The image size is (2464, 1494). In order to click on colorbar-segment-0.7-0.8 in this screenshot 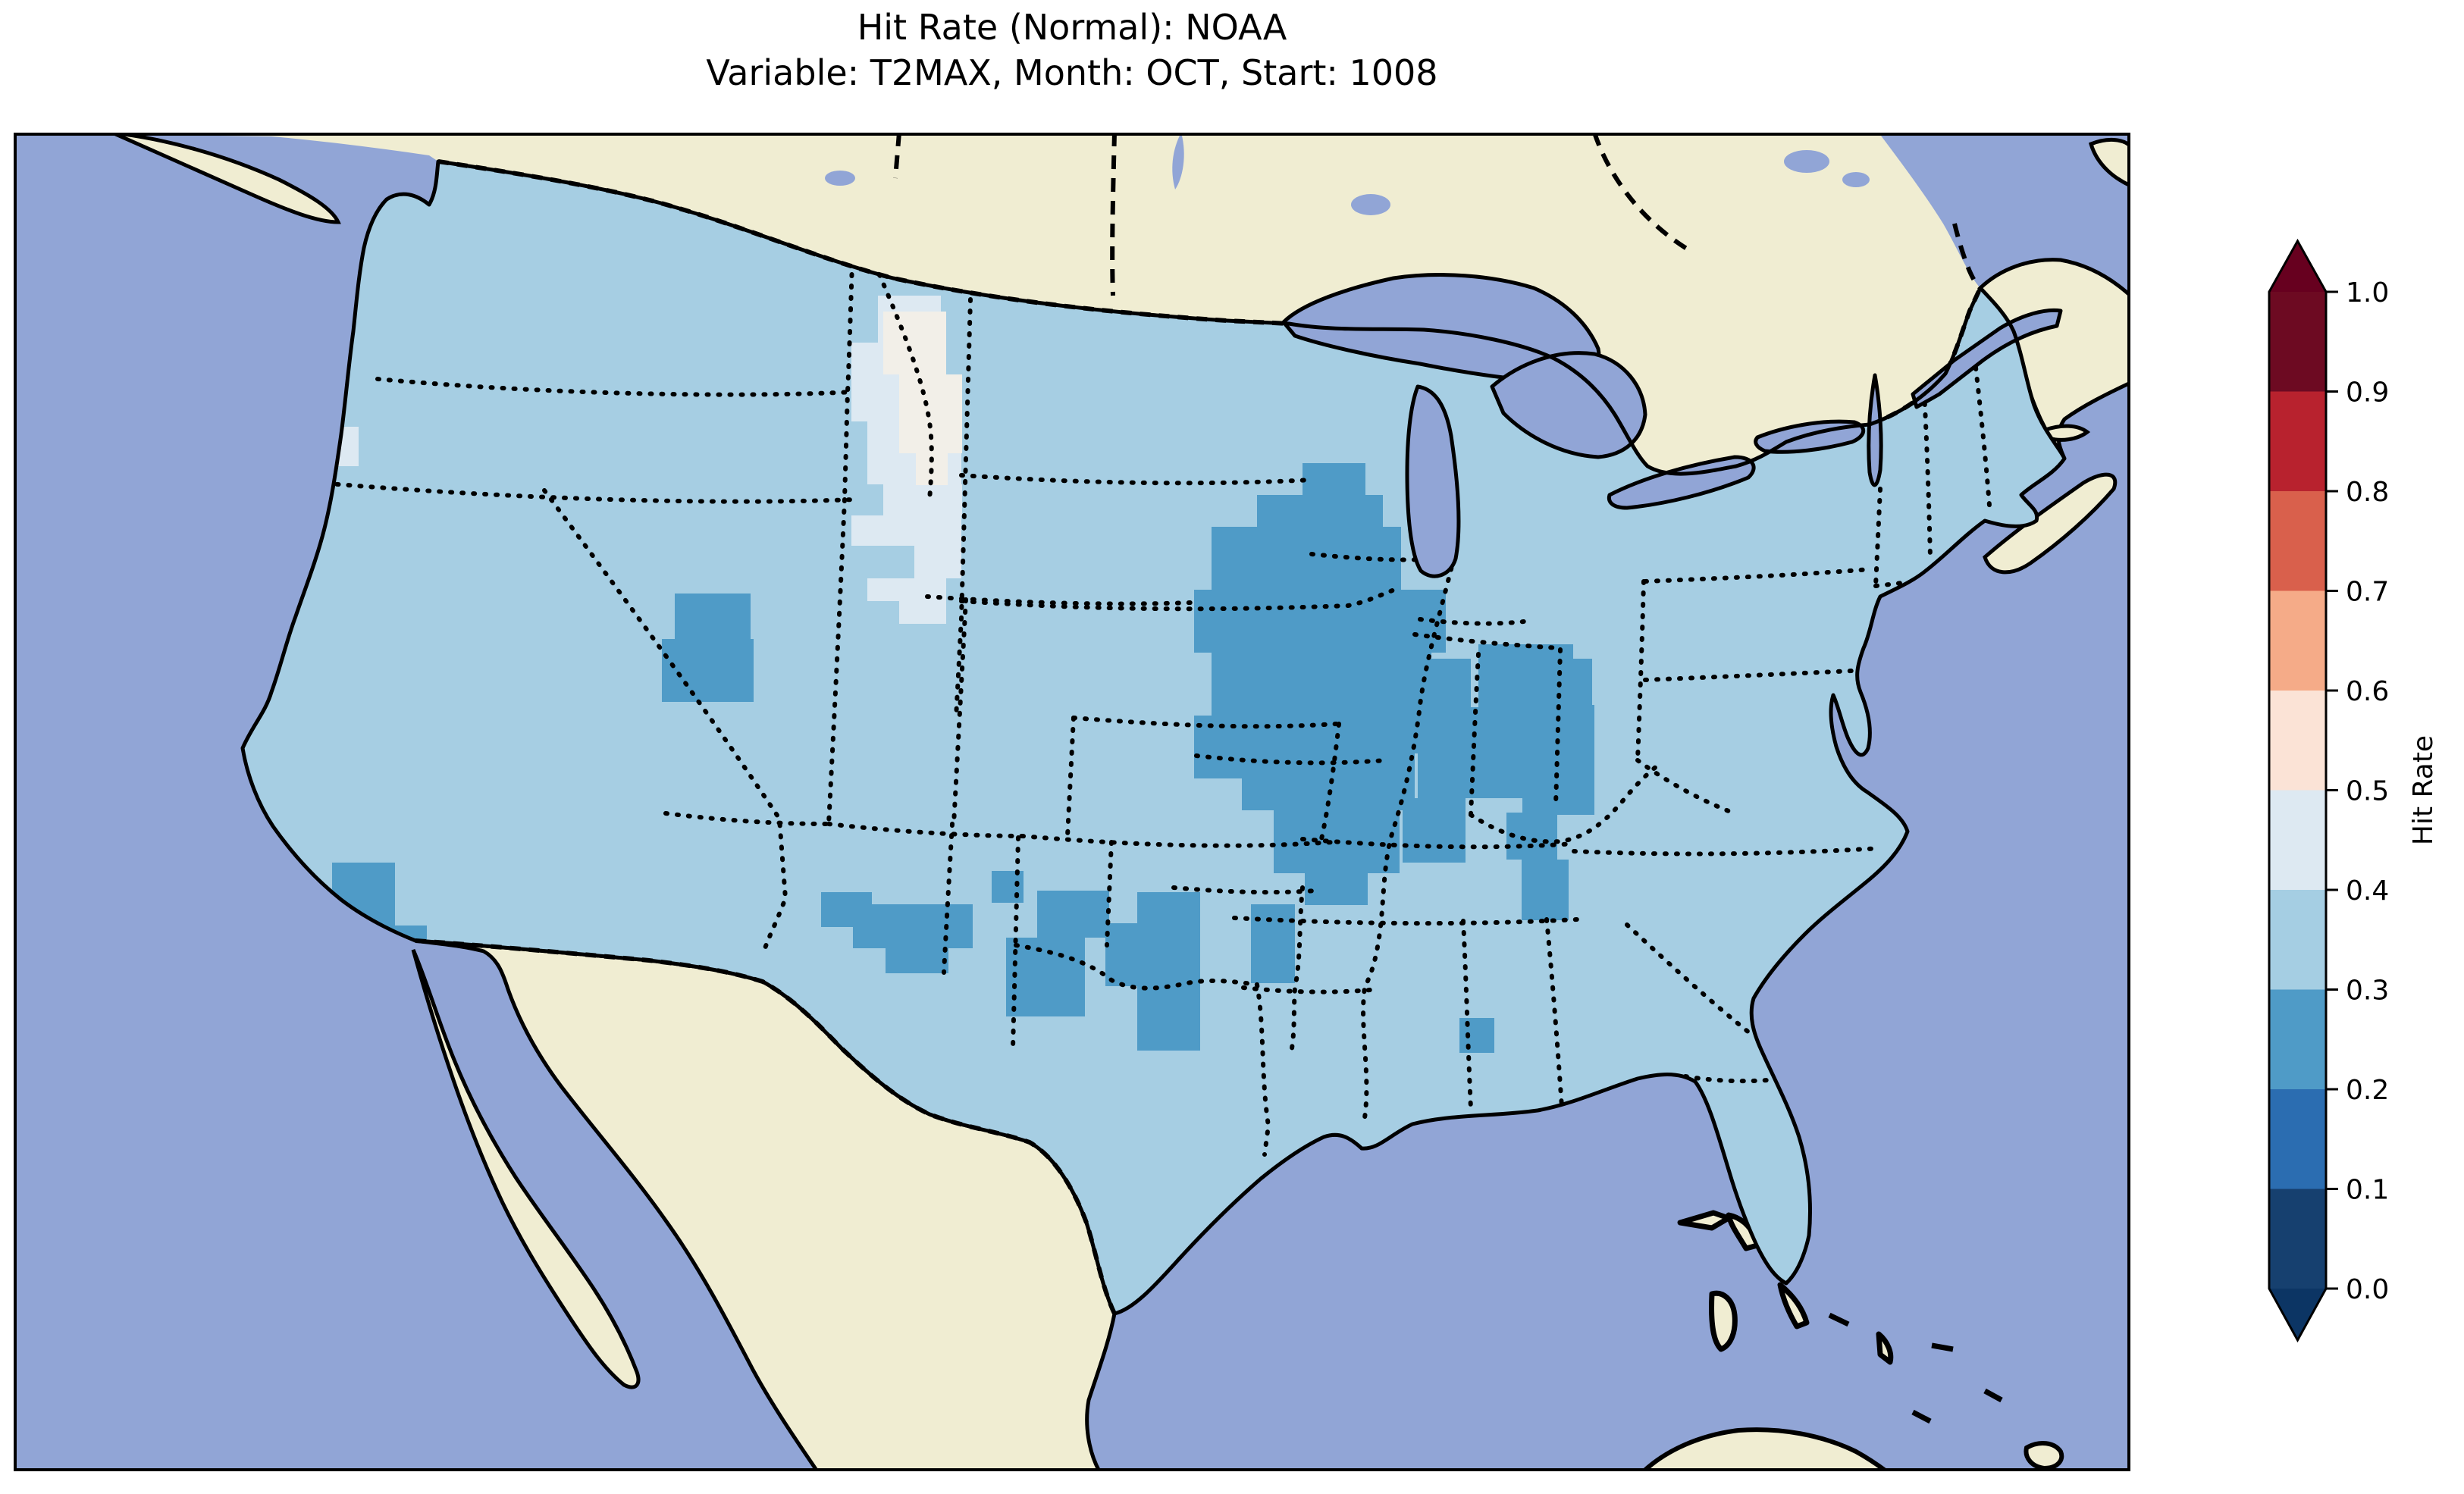, I will do `click(2297, 541)`.